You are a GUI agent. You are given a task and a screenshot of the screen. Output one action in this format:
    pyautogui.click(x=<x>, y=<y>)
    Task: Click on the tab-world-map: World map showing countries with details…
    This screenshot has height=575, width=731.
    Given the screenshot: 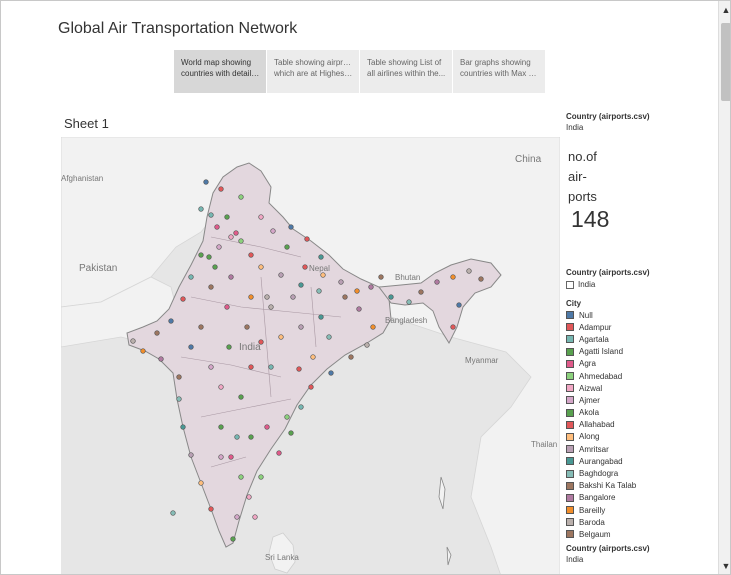 What is the action you would take?
    pyautogui.click(x=220, y=71)
    